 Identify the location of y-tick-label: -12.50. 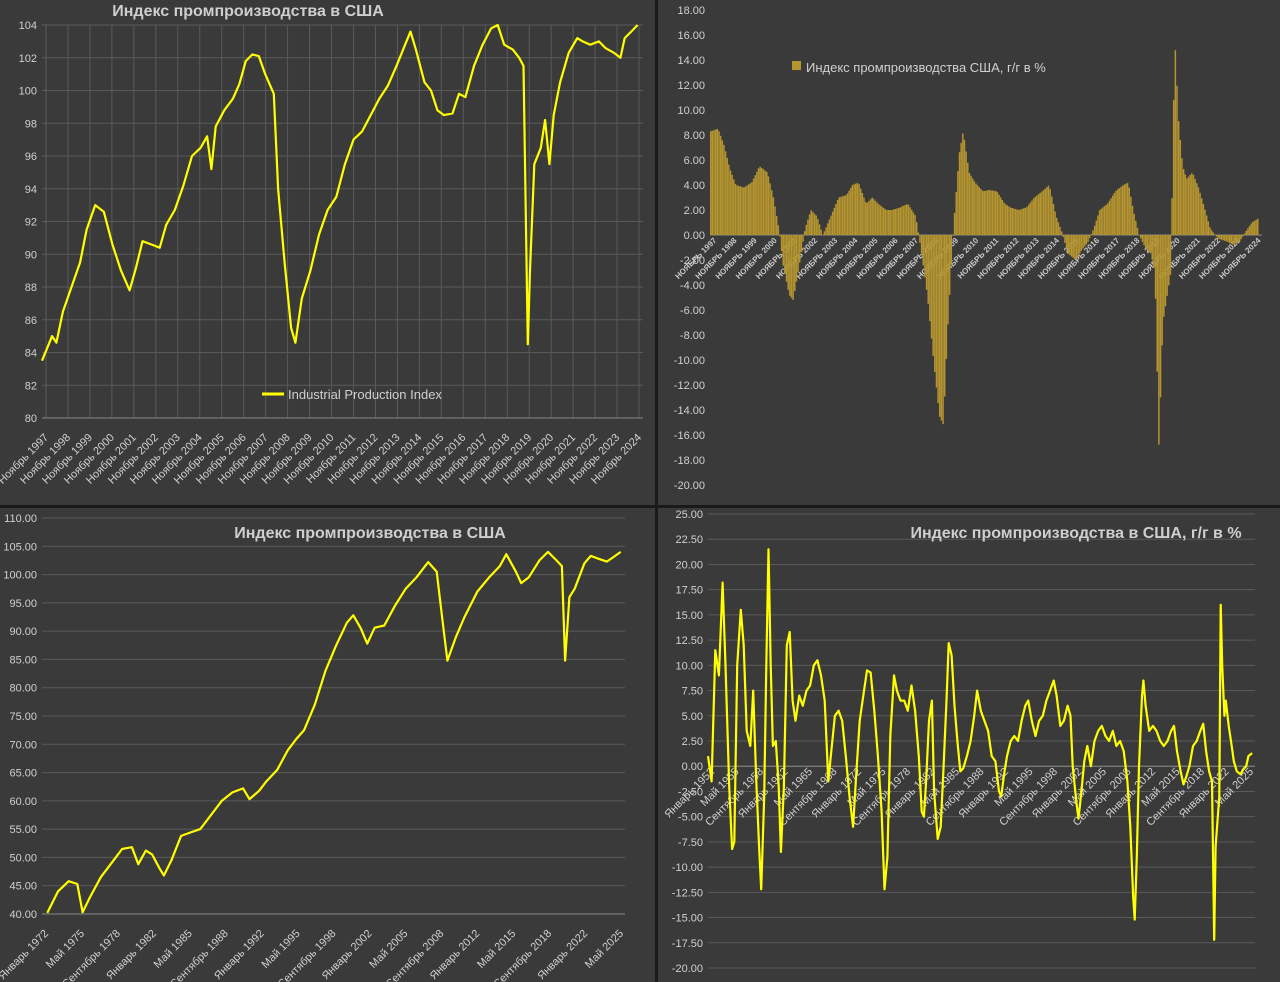
(687, 893).